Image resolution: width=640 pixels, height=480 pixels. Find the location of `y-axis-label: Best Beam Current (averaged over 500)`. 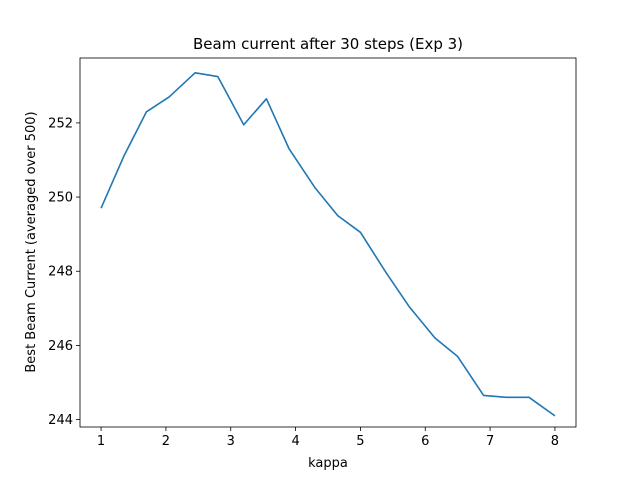

y-axis-label: Best Beam Current (averaged over 500) is located at coordinates (31, 241).